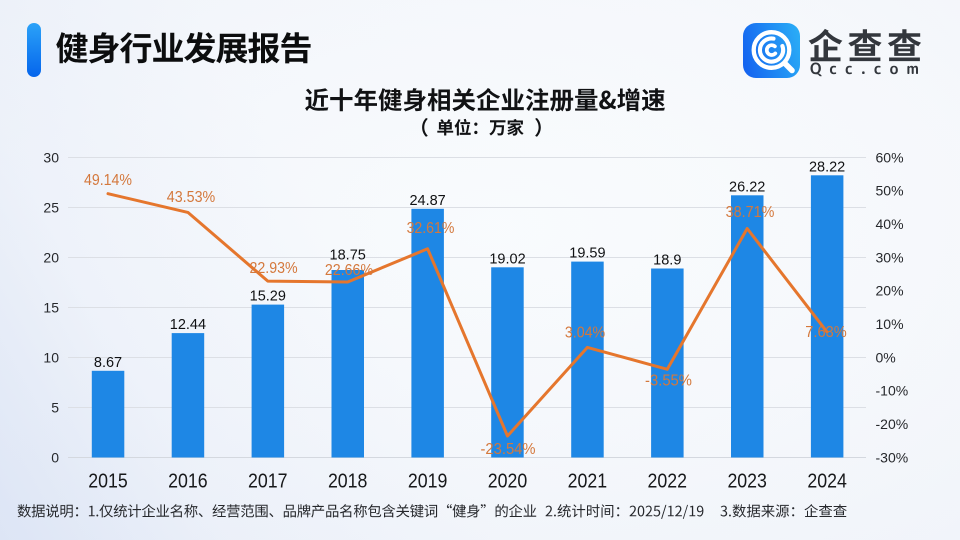 This screenshot has height=540, width=960. I want to click on svg-text: 49.14%, so click(108, 180).